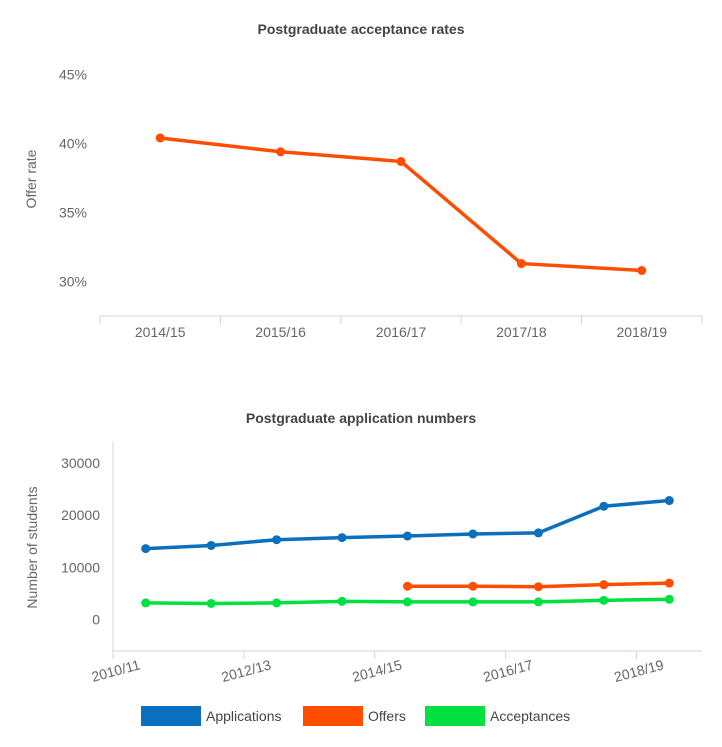 Image resolution: width=722 pixels, height=747 pixels. I want to click on y-tick-label: 35%, so click(73, 213).